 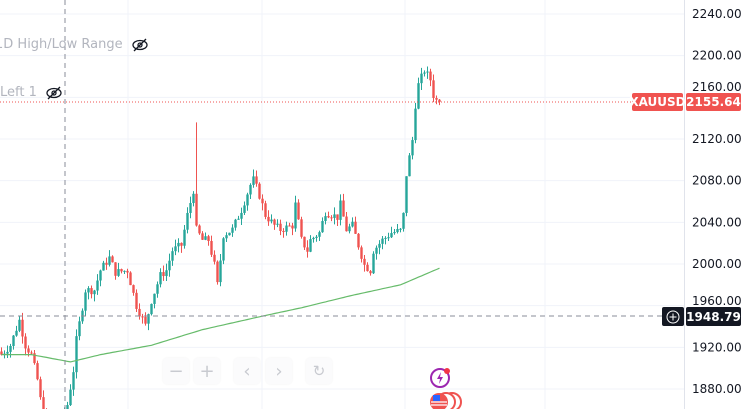 I want to click on legend-high-low-range: 1D High/Low Range, so click(x=74, y=44).